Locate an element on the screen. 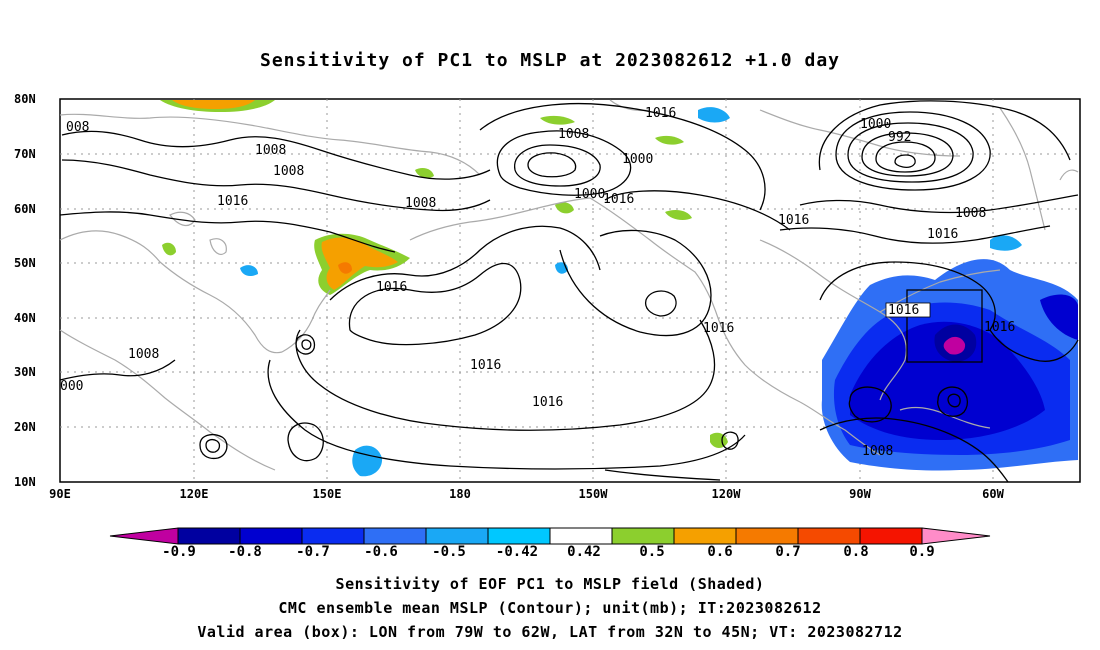 This screenshot has height=650, width=1100. colorbar-label: 0.6 is located at coordinates (720, 552).